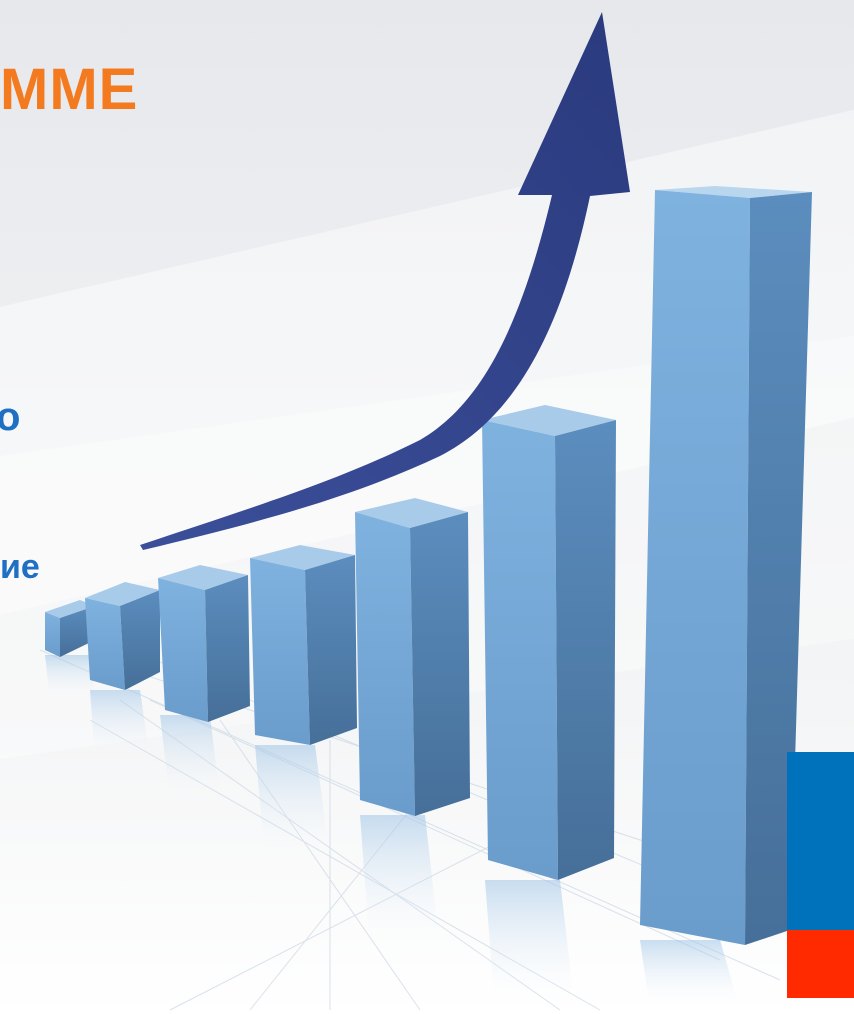  What do you see at coordinates (69, 89) in the screenshot?
I see `slide-title-fragment: ММЕ` at bounding box center [69, 89].